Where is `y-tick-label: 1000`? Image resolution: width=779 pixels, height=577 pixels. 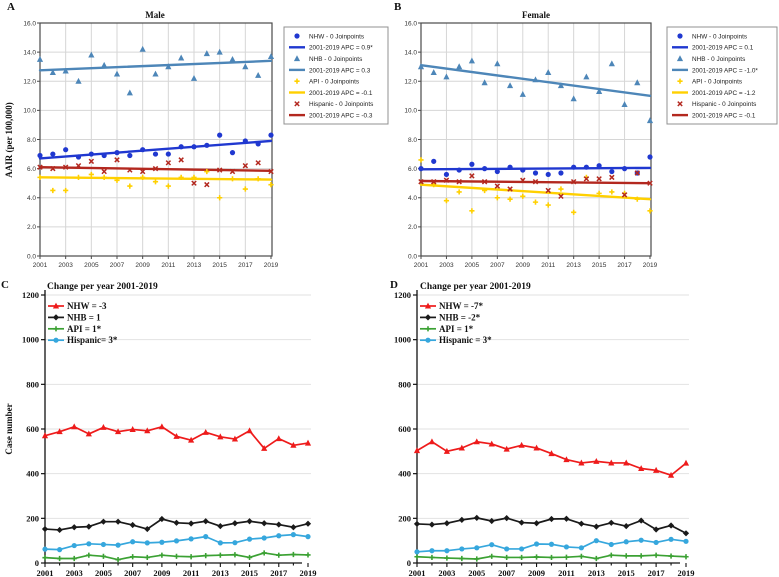 y-tick-label: 1000 is located at coordinates (30, 340).